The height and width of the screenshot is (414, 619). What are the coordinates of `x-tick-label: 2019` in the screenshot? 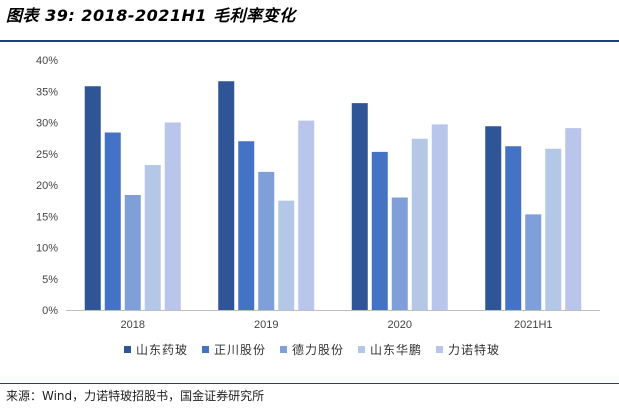 It's located at (266, 325).